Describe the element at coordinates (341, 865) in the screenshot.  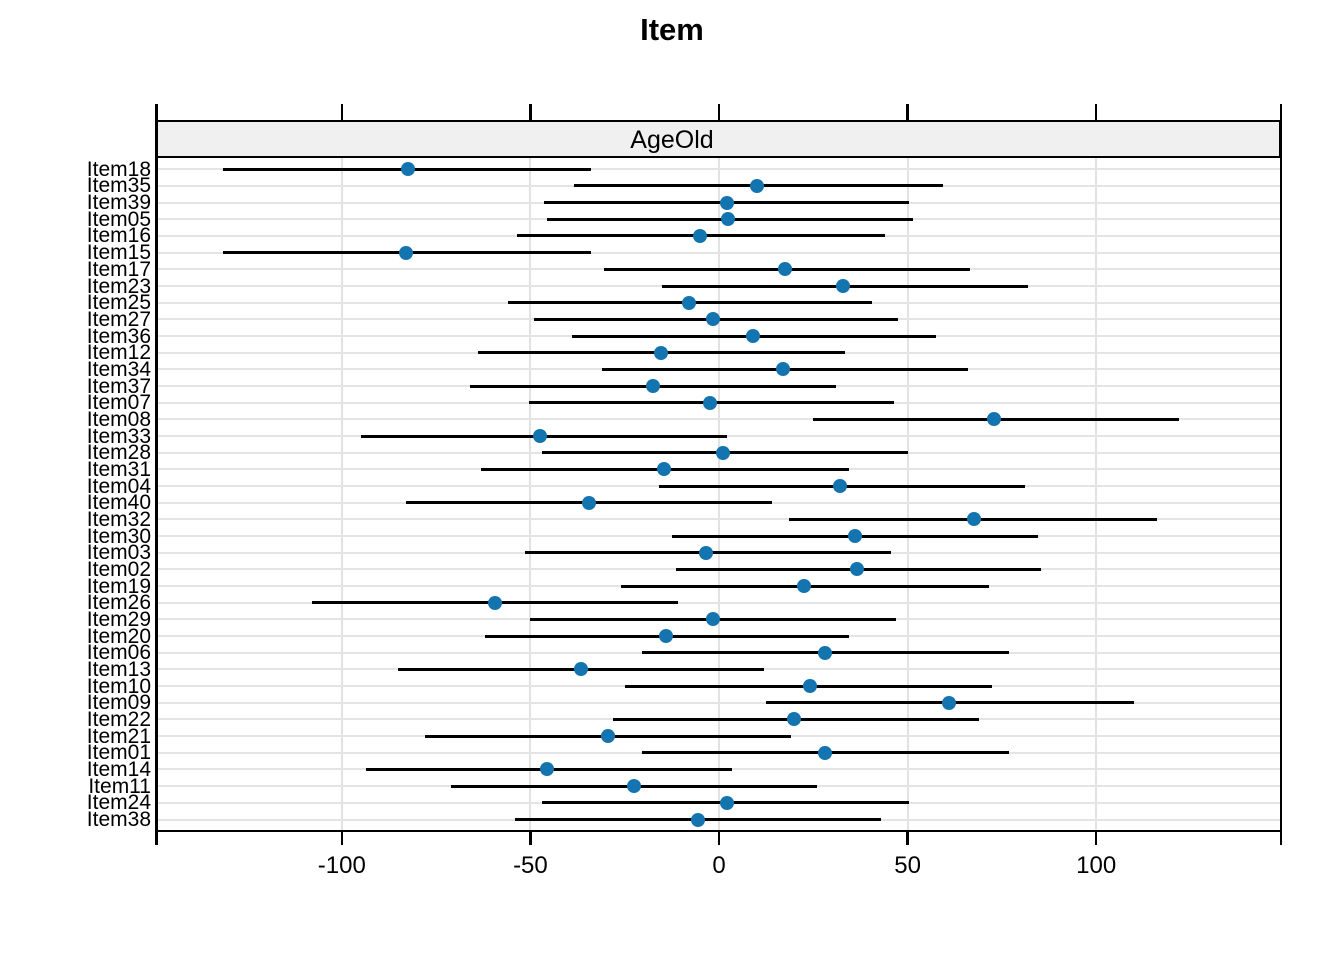
I see `x-tick-label: -100` at that location.